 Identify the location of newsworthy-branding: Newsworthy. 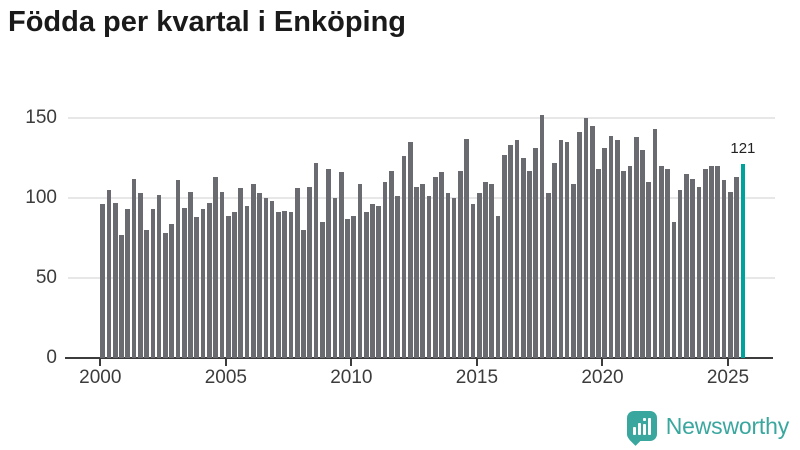
(707, 428).